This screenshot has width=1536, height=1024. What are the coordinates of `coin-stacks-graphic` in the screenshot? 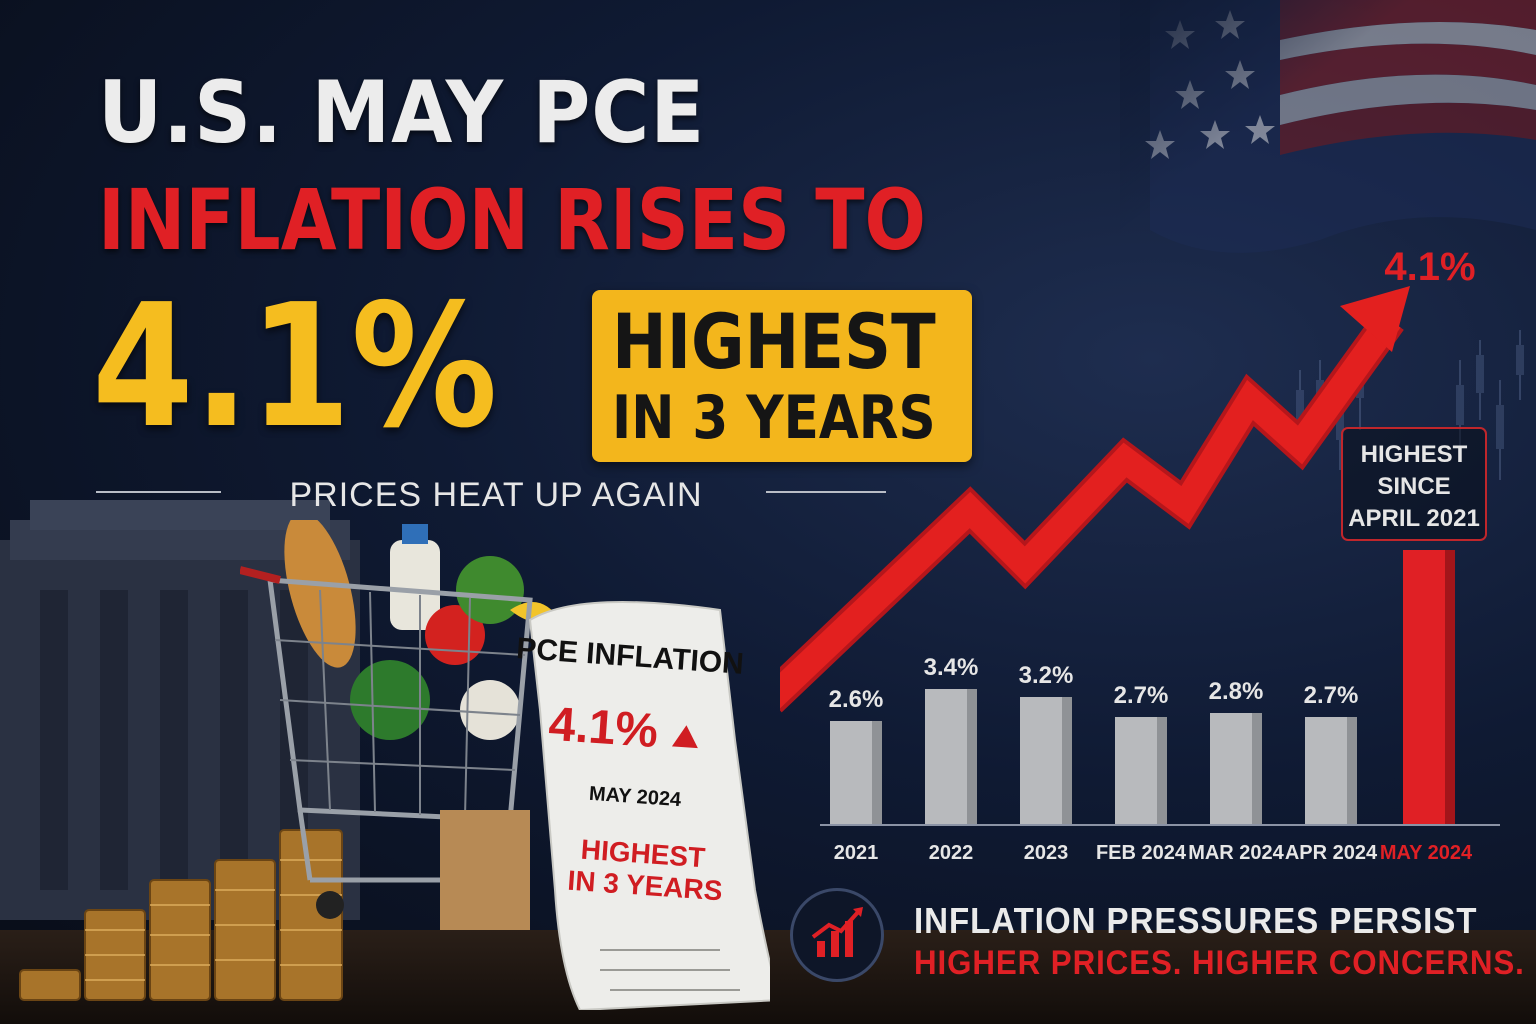 It's located at (181, 915).